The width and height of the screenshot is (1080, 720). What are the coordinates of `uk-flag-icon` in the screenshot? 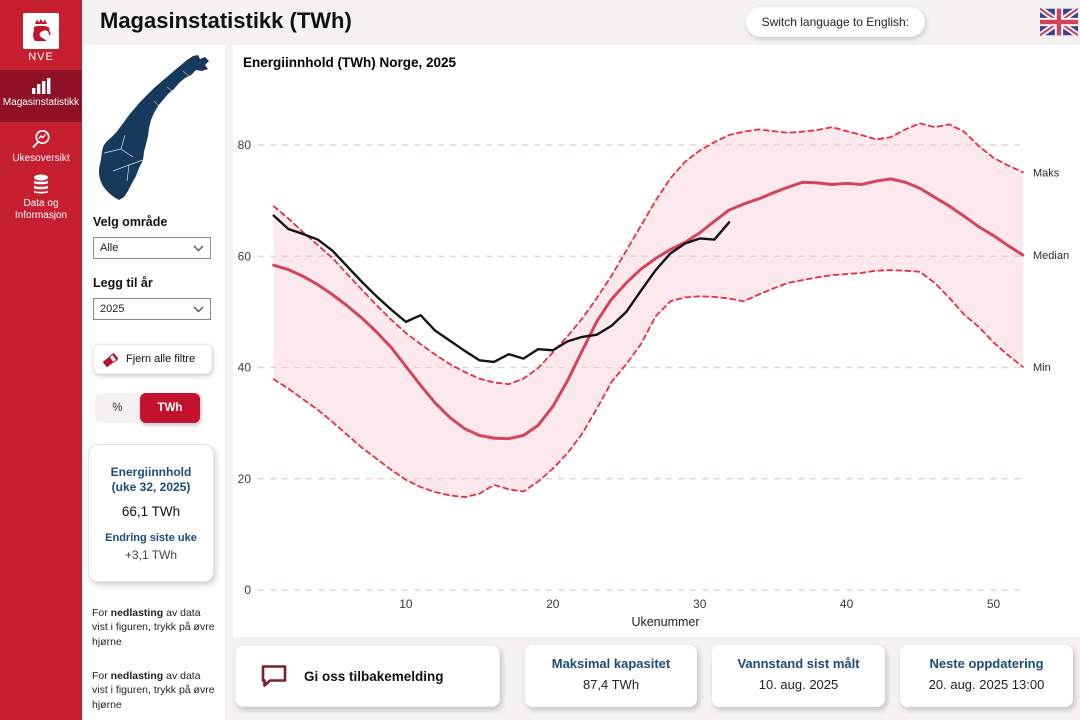 It's located at (1059, 22).